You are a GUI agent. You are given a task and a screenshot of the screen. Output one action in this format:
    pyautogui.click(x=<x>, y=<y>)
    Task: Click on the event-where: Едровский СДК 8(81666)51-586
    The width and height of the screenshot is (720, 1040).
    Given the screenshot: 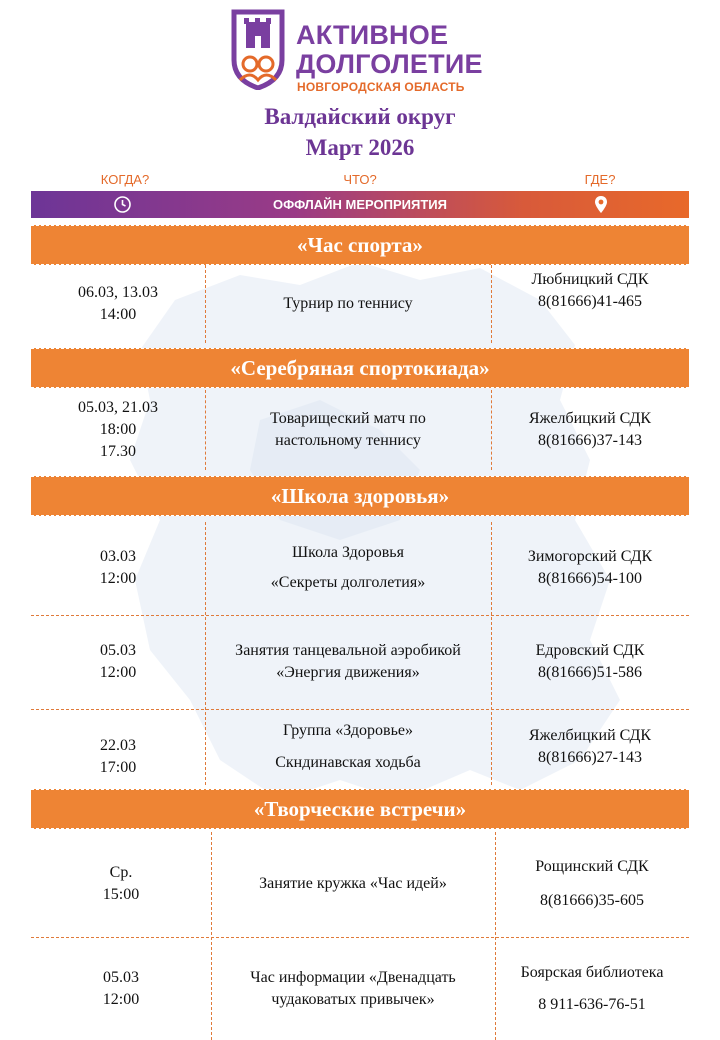 What is the action you would take?
    pyautogui.click(x=590, y=661)
    